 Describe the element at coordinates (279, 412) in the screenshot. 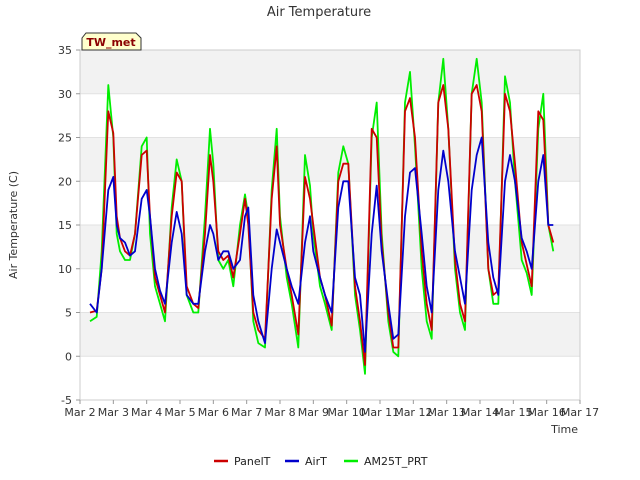

I see `x-tick-label: Mar 8` at that location.